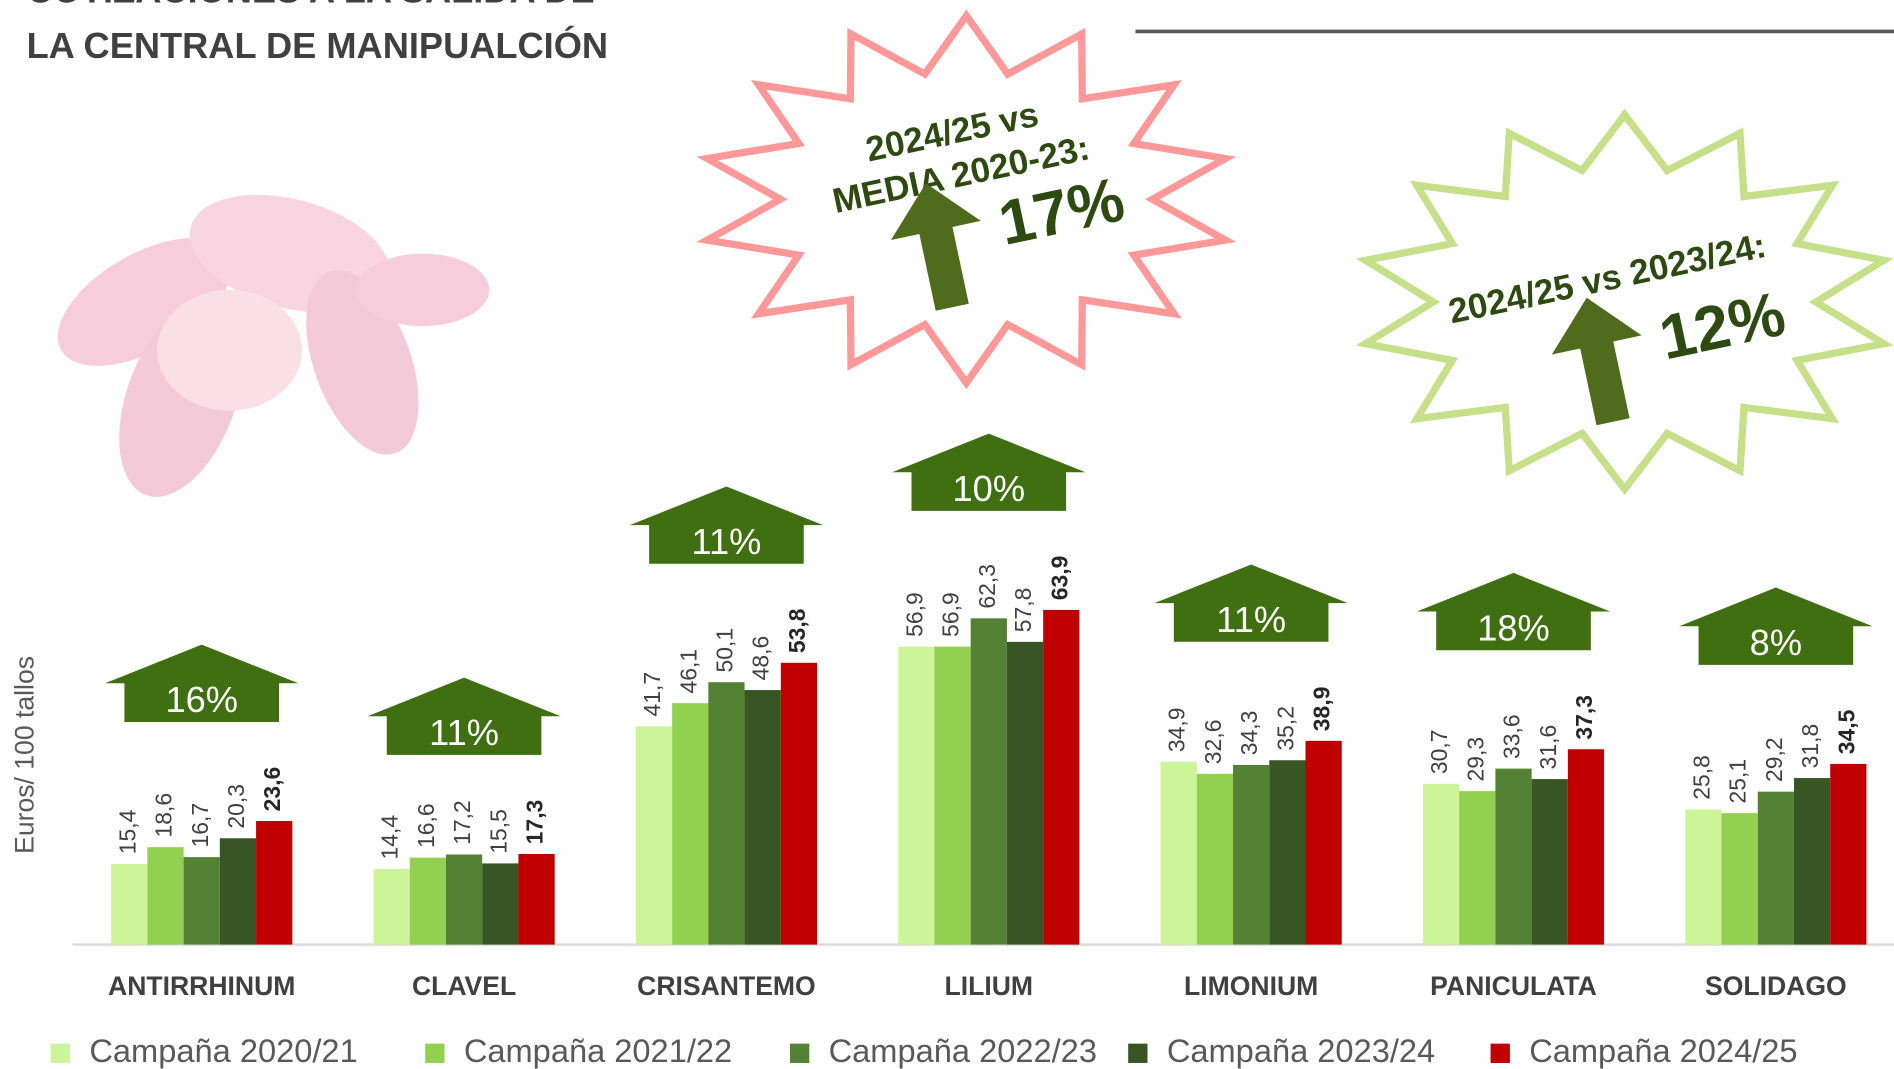 The width and height of the screenshot is (1894, 1069). Describe the element at coordinates (223, 1050) in the screenshot. I see `legend-label: Campaña 2020/21` at that location.